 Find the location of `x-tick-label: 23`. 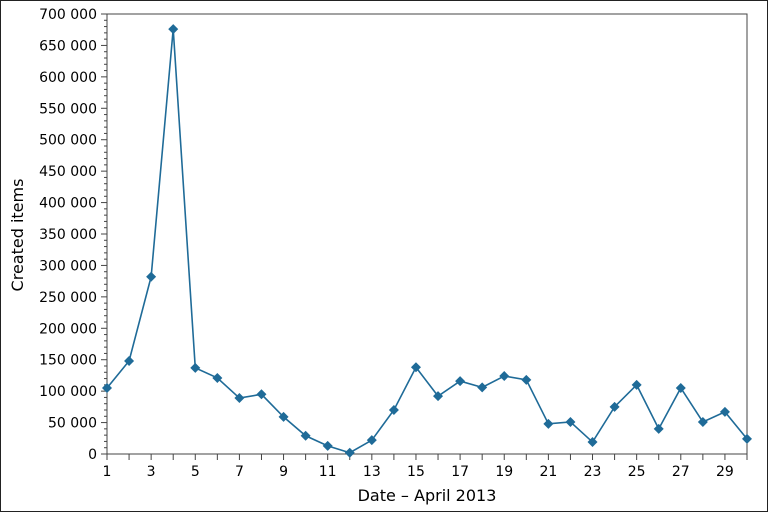

x-tick-label: 23 is located at coordinates (593, 472).